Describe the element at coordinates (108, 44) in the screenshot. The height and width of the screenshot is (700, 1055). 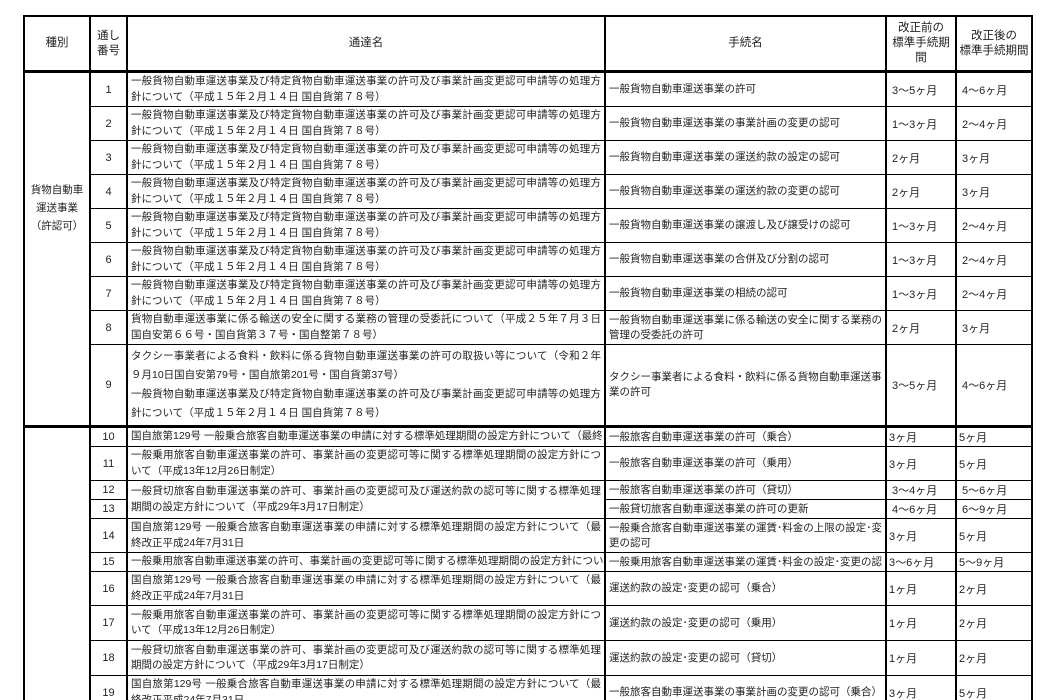
I see `col-header-serial: 通し 番号` at that location.